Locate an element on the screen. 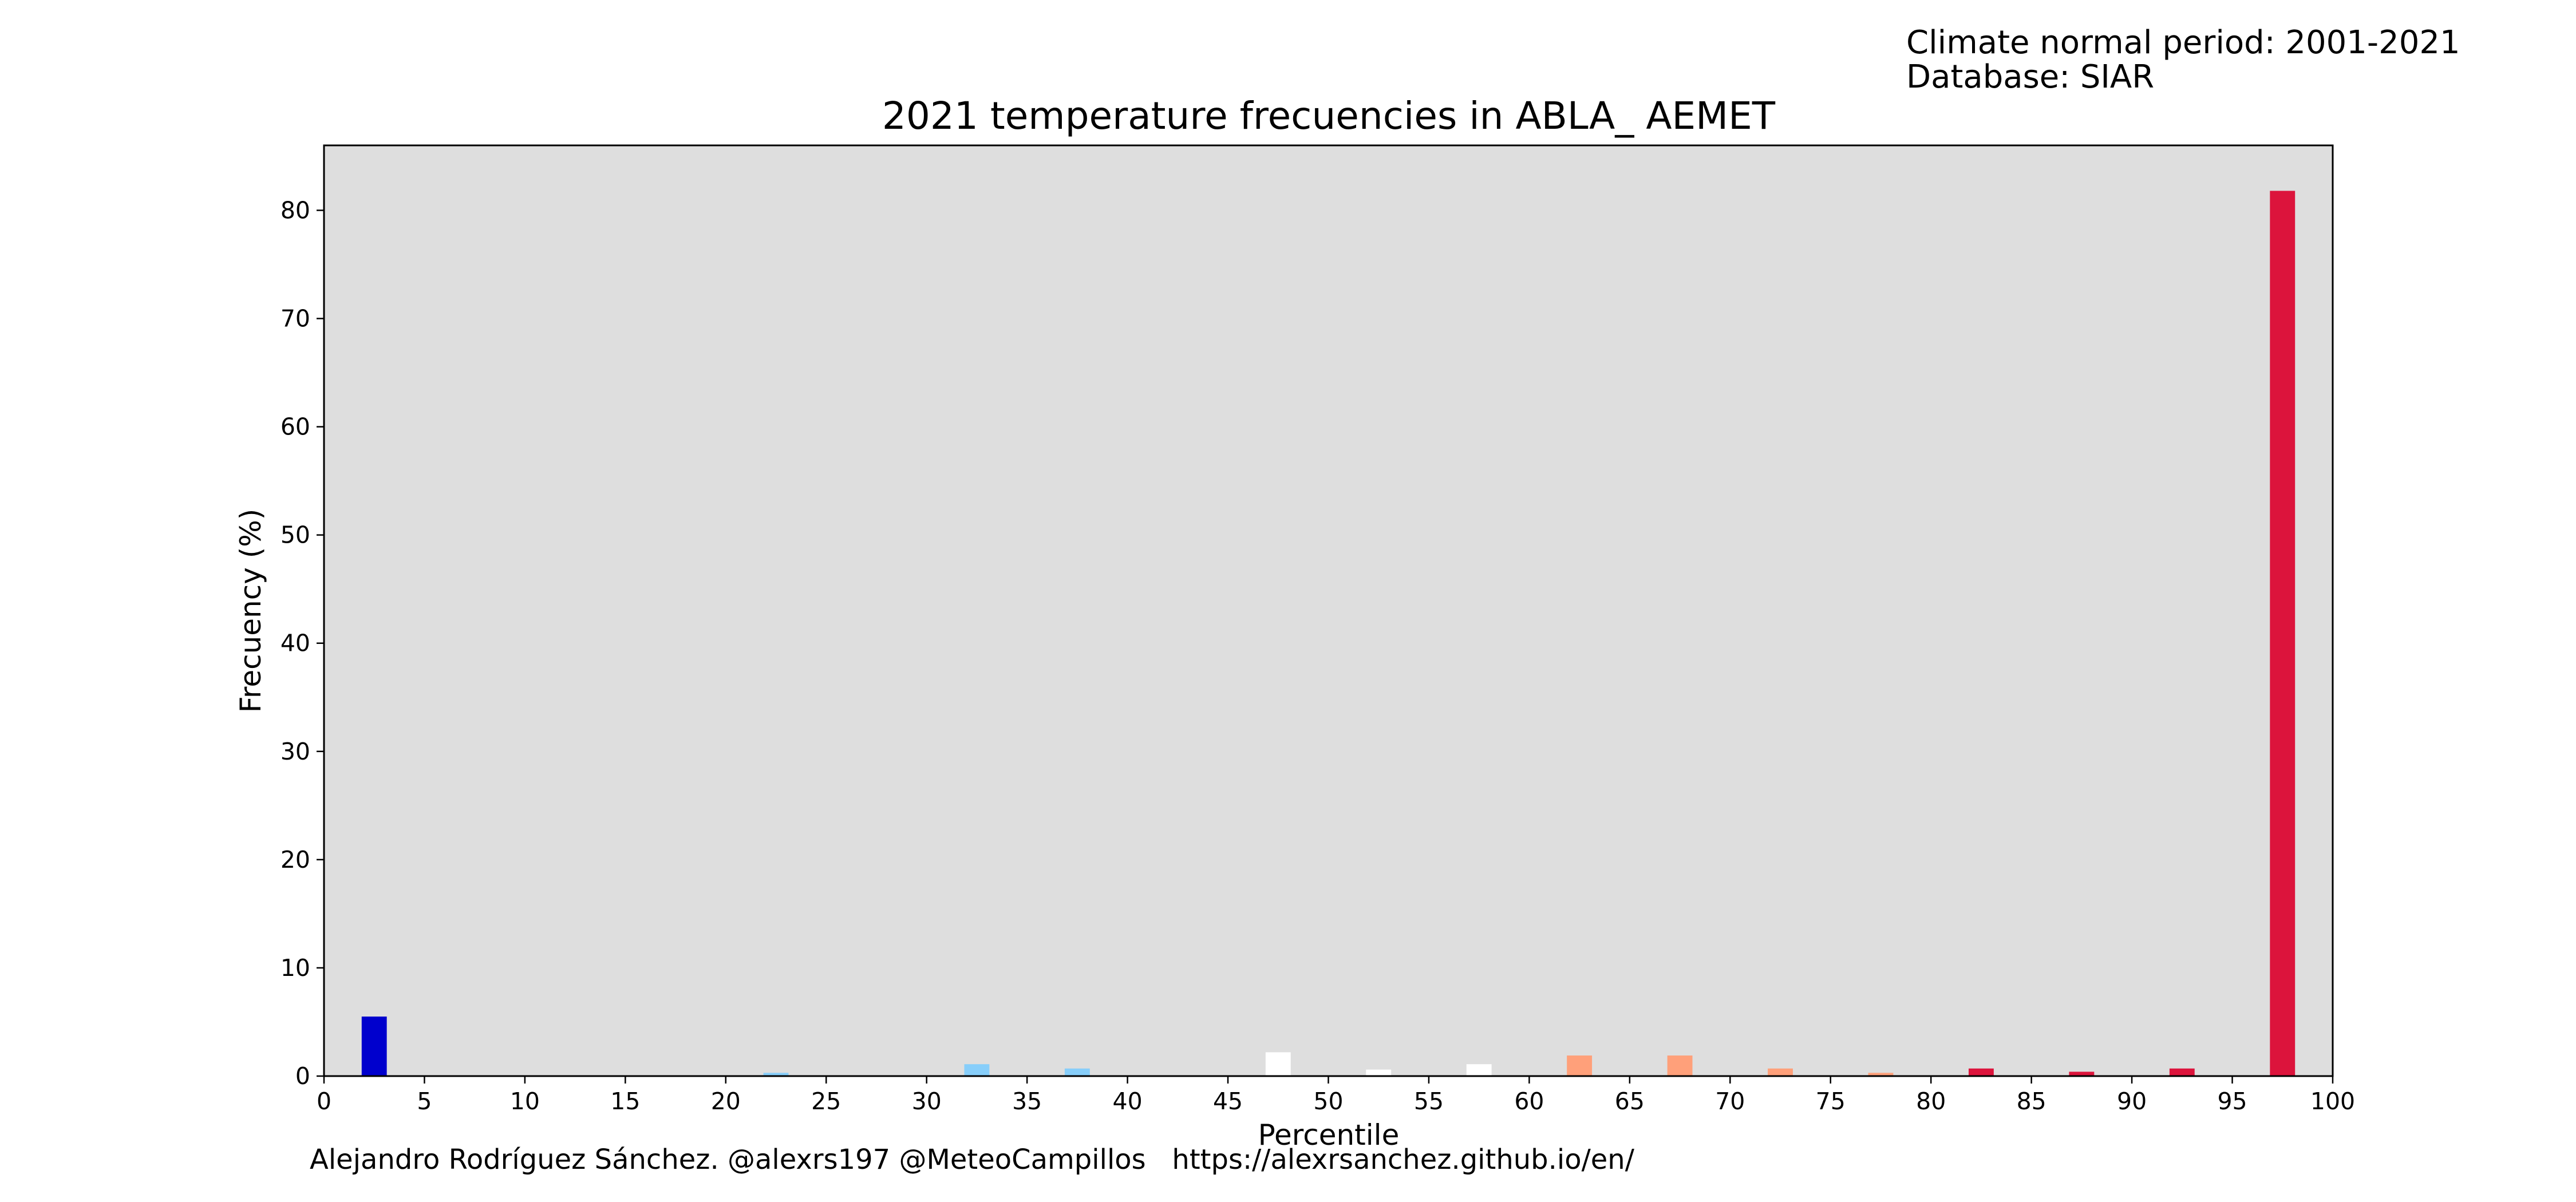  y-axis: 0 10 20 30 40 50 60 70 80 is located at coordinates (302, 643).